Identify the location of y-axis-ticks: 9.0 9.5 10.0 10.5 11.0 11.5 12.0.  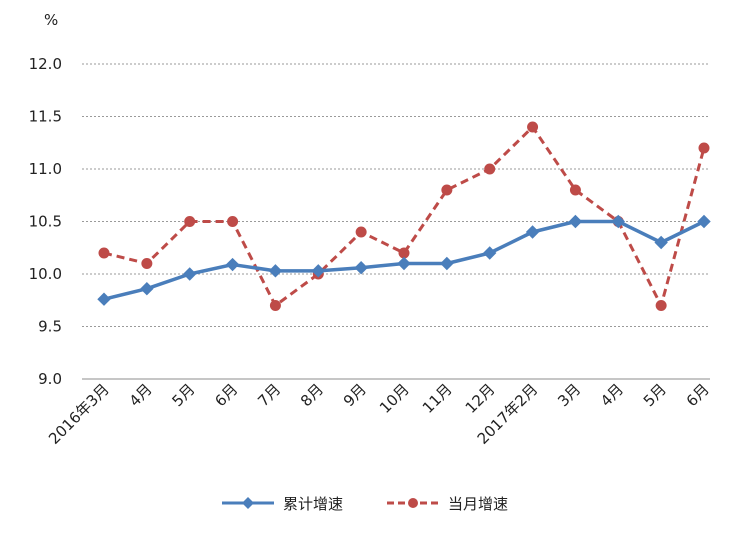
(45, 221).